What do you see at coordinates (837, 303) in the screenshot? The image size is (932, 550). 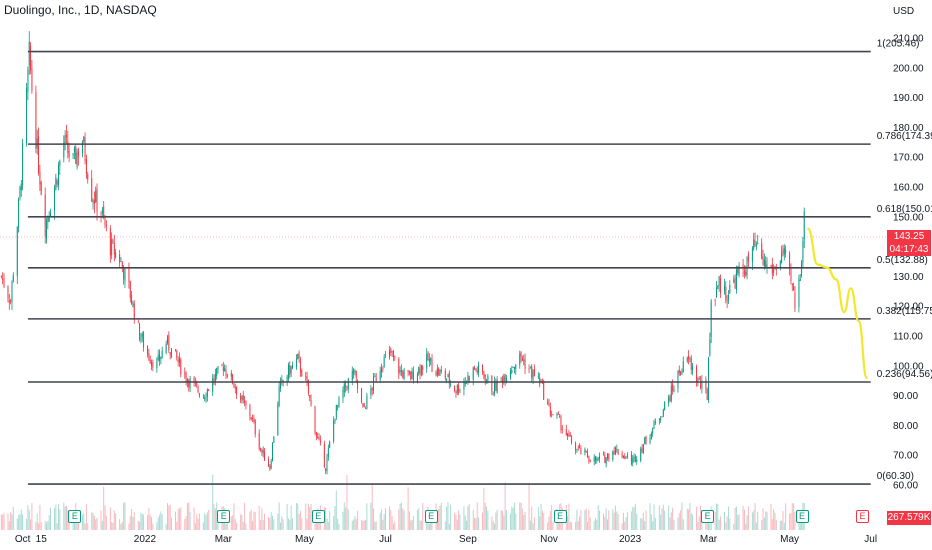 I see `projection-path` at bounding box center [837, 303].